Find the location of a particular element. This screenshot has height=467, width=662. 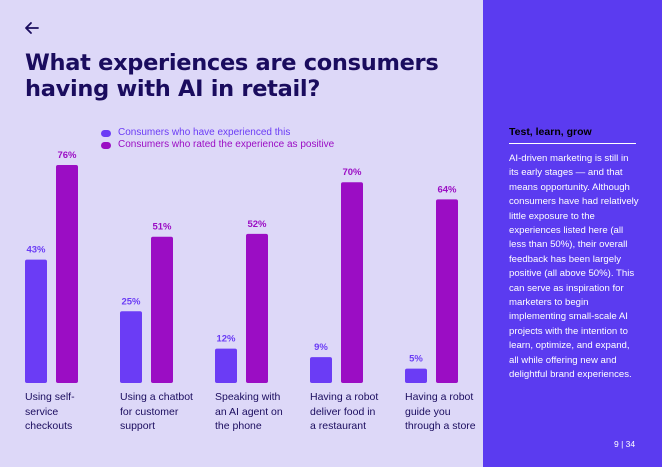

data-label: 64% is located at coordinates (447, 189).